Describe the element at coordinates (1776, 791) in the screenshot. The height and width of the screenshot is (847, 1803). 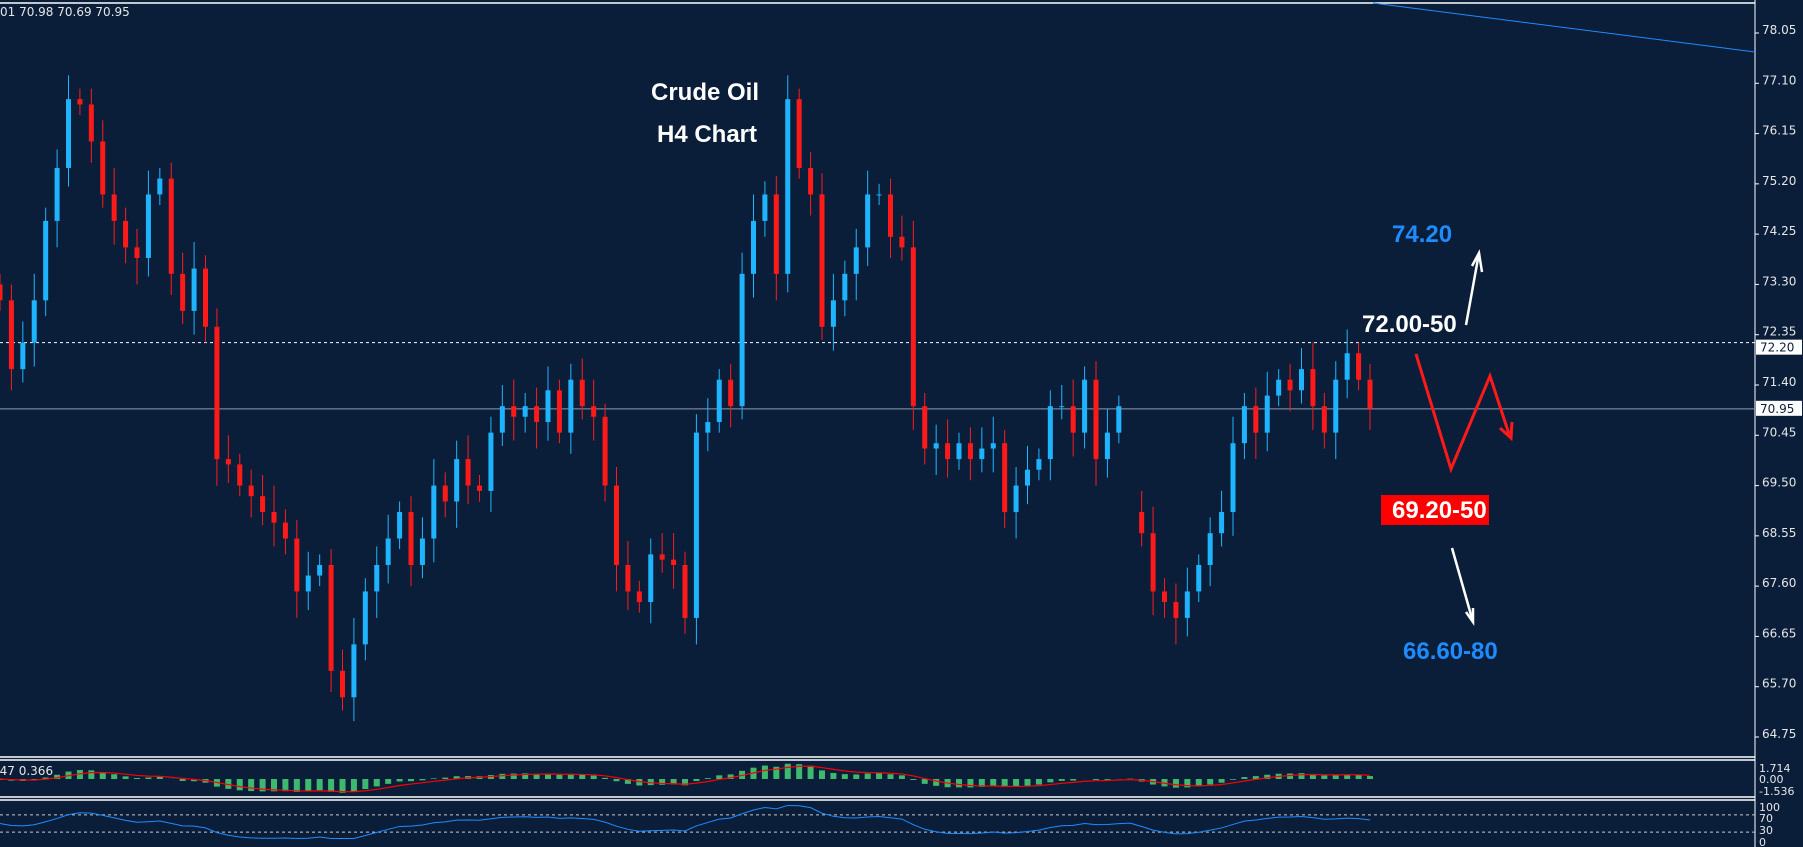
I see `macd-tick-label: -1.536` at that location.